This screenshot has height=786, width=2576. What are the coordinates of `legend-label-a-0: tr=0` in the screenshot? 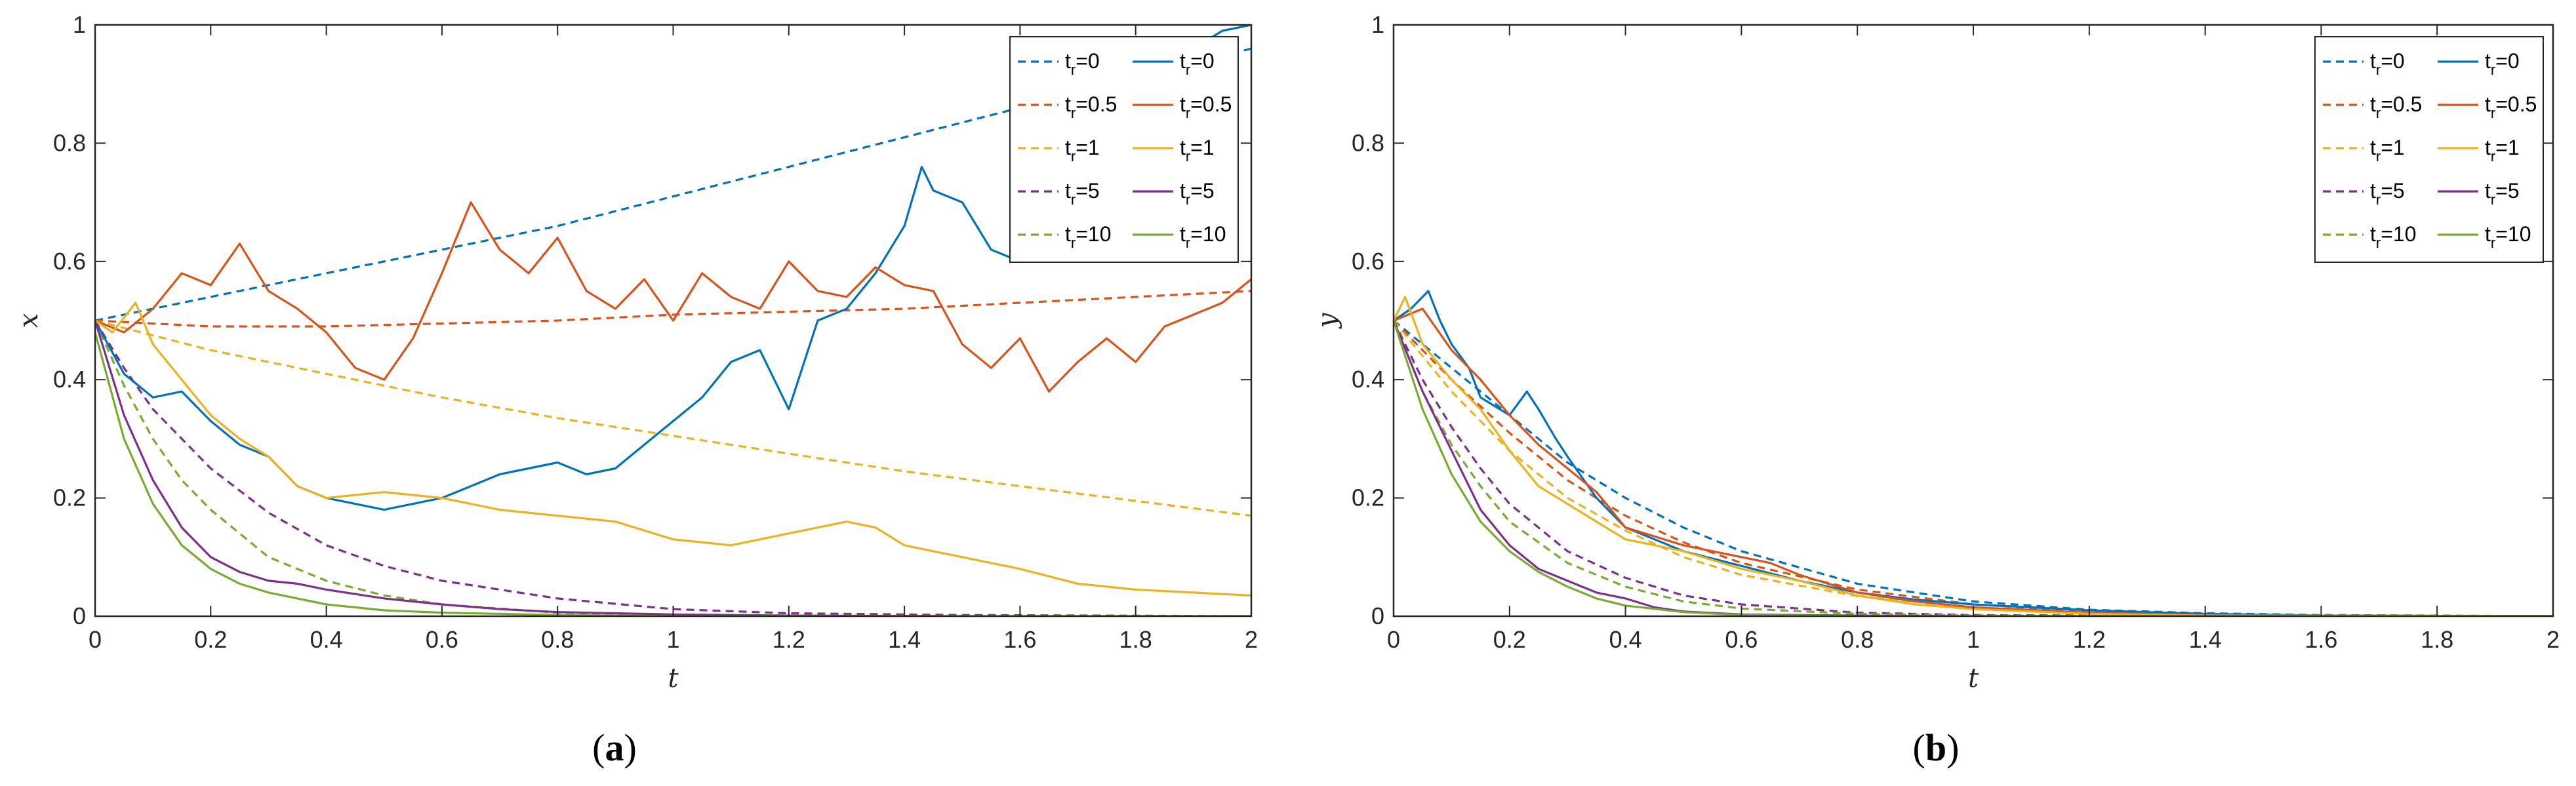 It's located at (1082, 63).